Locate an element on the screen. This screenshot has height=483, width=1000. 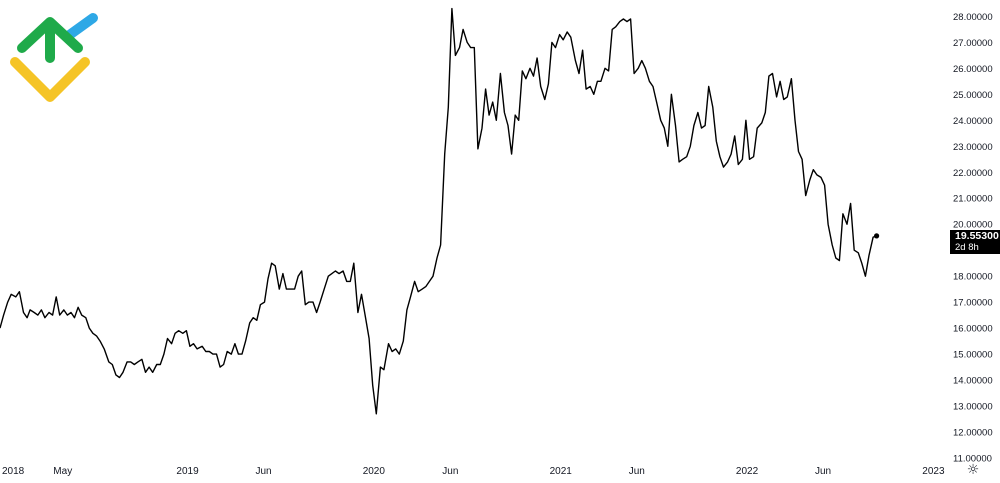
gear-icon: ☼ is located at coordinates (973, 470).